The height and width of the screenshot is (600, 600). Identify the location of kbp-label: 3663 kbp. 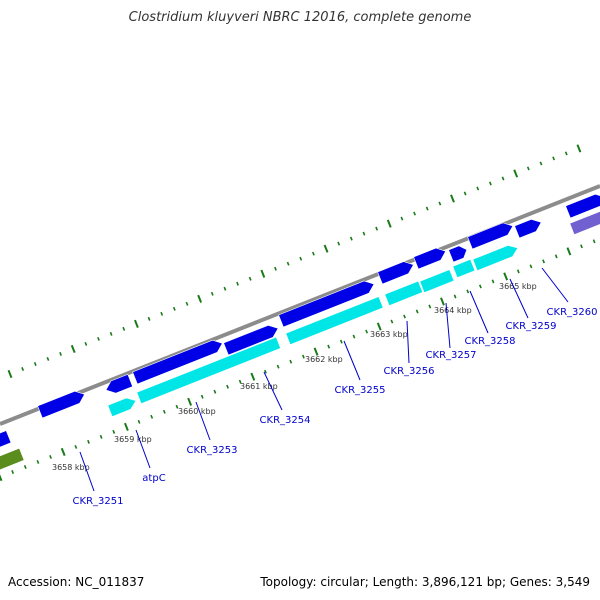
(389, 334).